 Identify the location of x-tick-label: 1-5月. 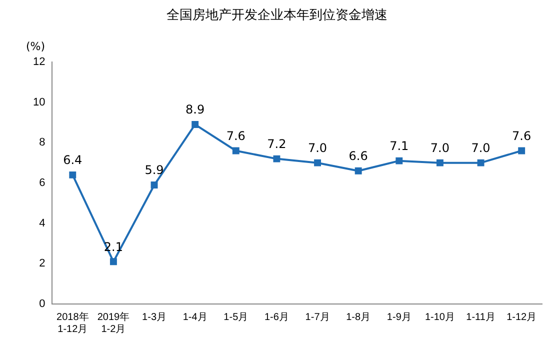
(236, 317).